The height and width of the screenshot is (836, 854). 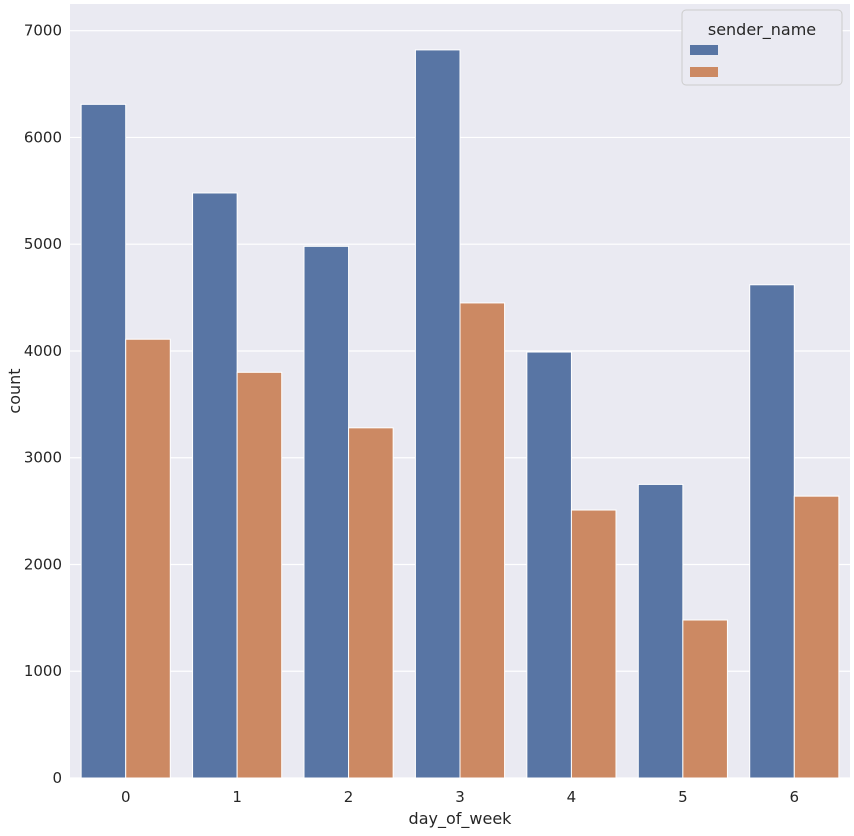 What do you see at coordinates (43, 404) in the screenshot?
I see `y-axis-ticks: 0 1000 2000 3000 4000 5000 6000 7000` at bounding box center [43, 404].